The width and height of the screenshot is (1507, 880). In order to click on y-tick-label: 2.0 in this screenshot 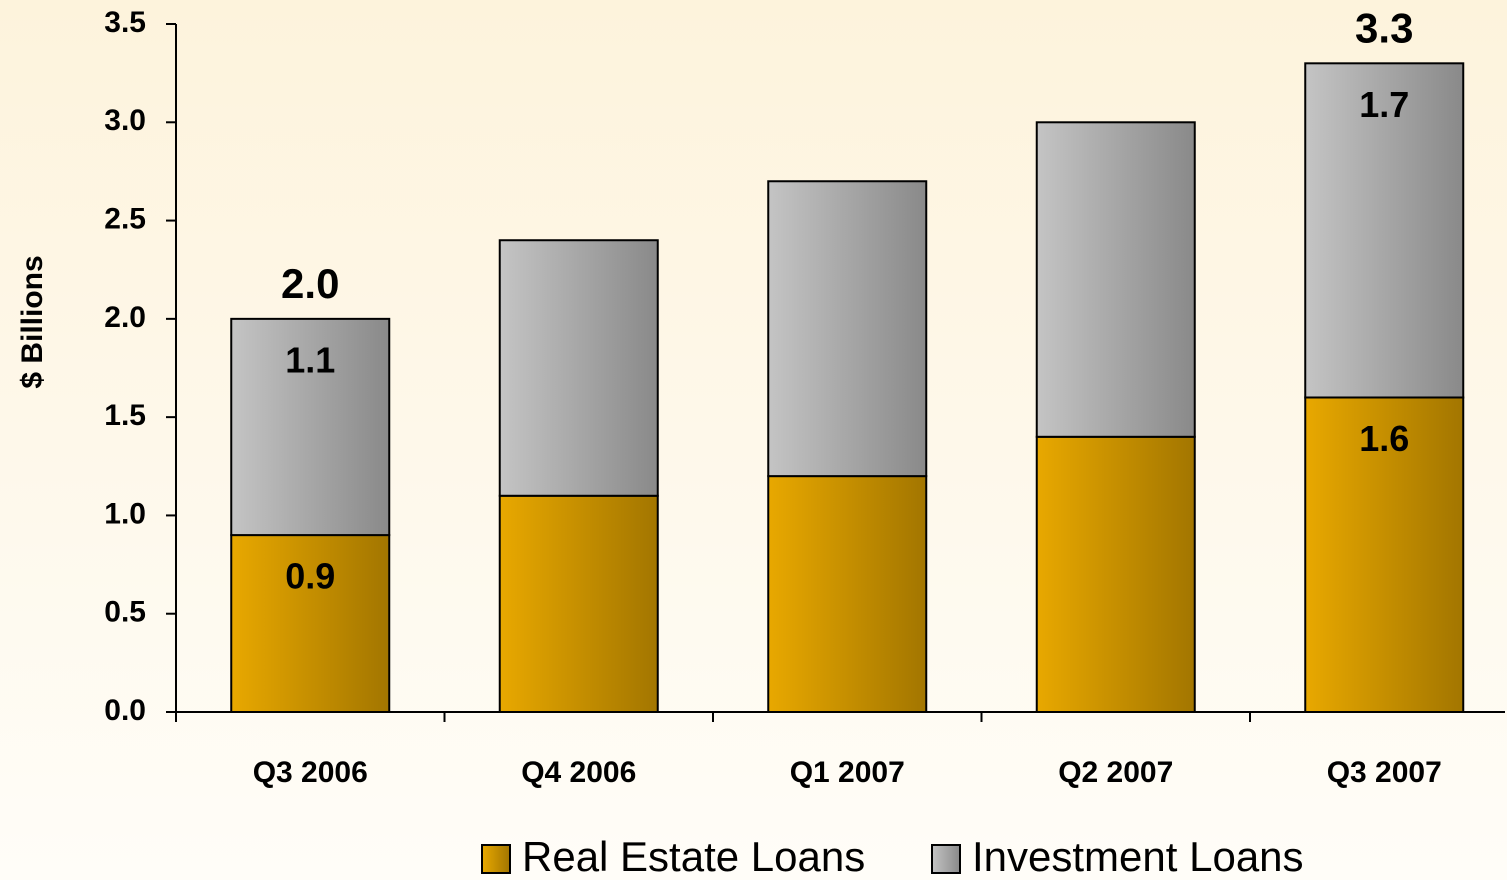, I will do `click(125, 317)`.